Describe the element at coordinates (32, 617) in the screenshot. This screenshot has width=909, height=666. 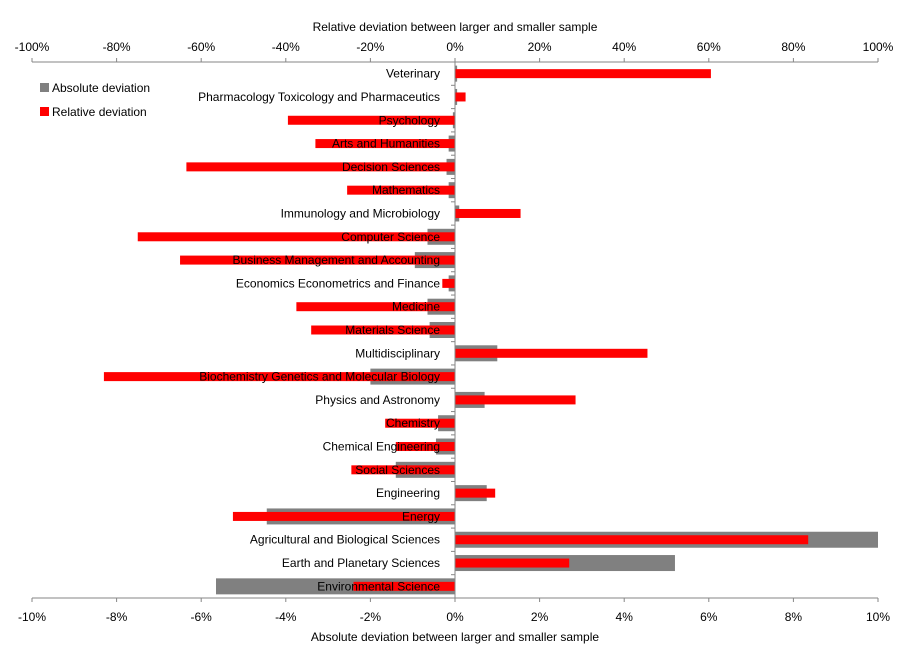
I see `bottom-tick-label: -10%` at that location.